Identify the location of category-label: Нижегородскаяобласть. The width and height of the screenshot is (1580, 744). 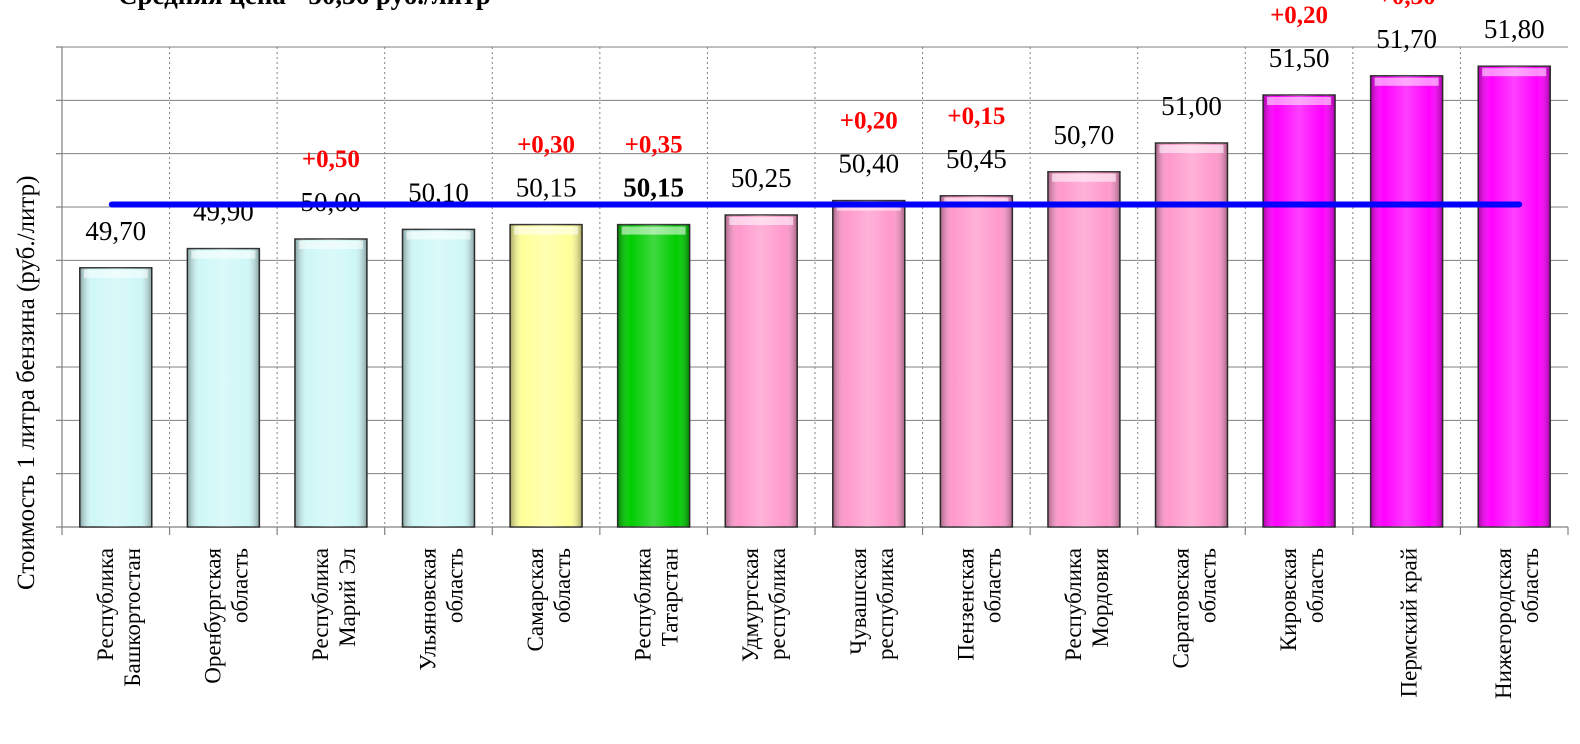
(1517, 623).